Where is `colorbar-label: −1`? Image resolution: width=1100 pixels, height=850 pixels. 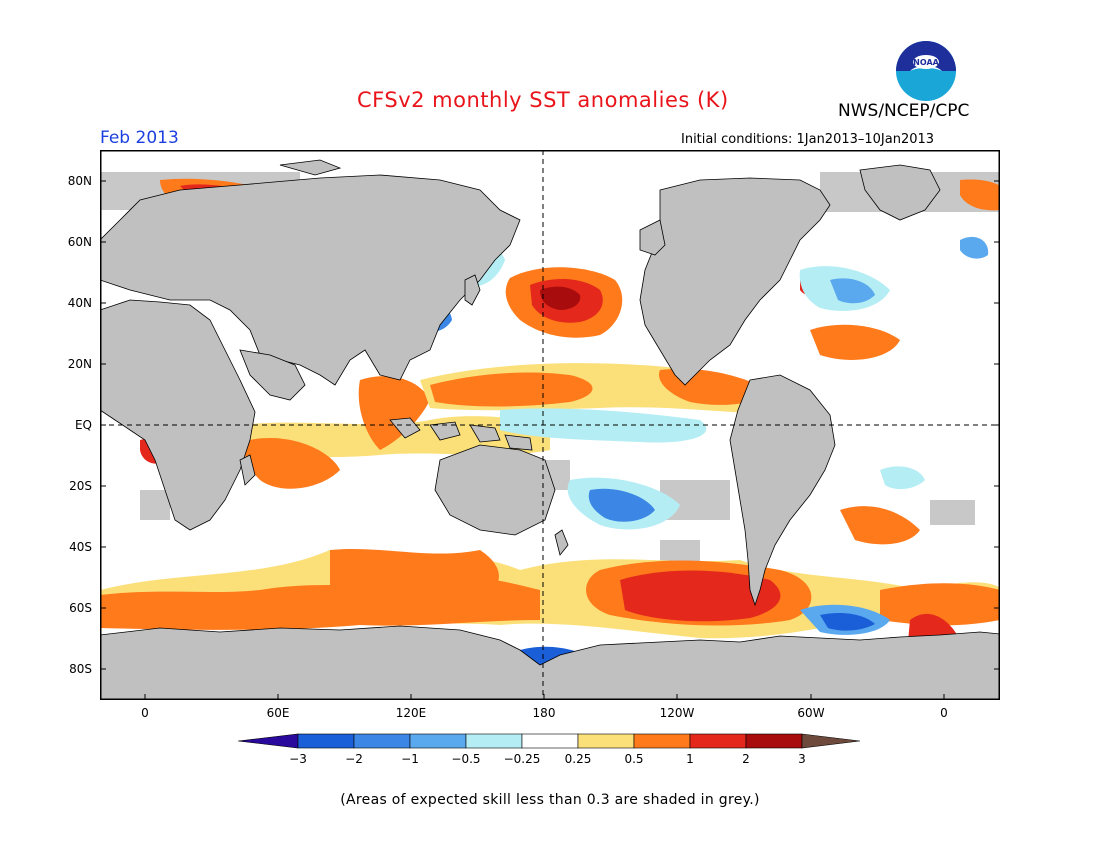
colorbar-label: −1 is located at coordinates (410, 759).